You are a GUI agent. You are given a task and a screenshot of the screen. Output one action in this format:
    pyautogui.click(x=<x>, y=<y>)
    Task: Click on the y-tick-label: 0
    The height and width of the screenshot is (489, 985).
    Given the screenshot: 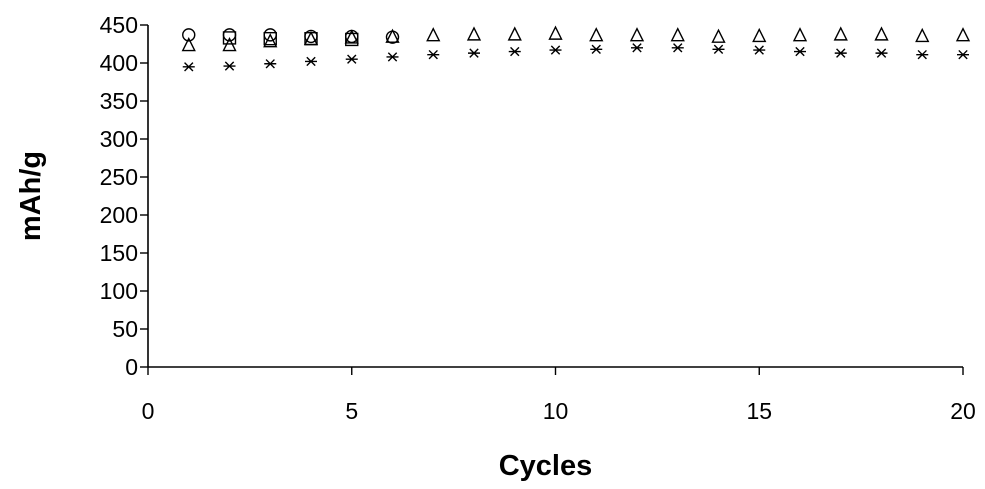 What is the action you would take?
    pyautogui.click(x=131, y=367)
    